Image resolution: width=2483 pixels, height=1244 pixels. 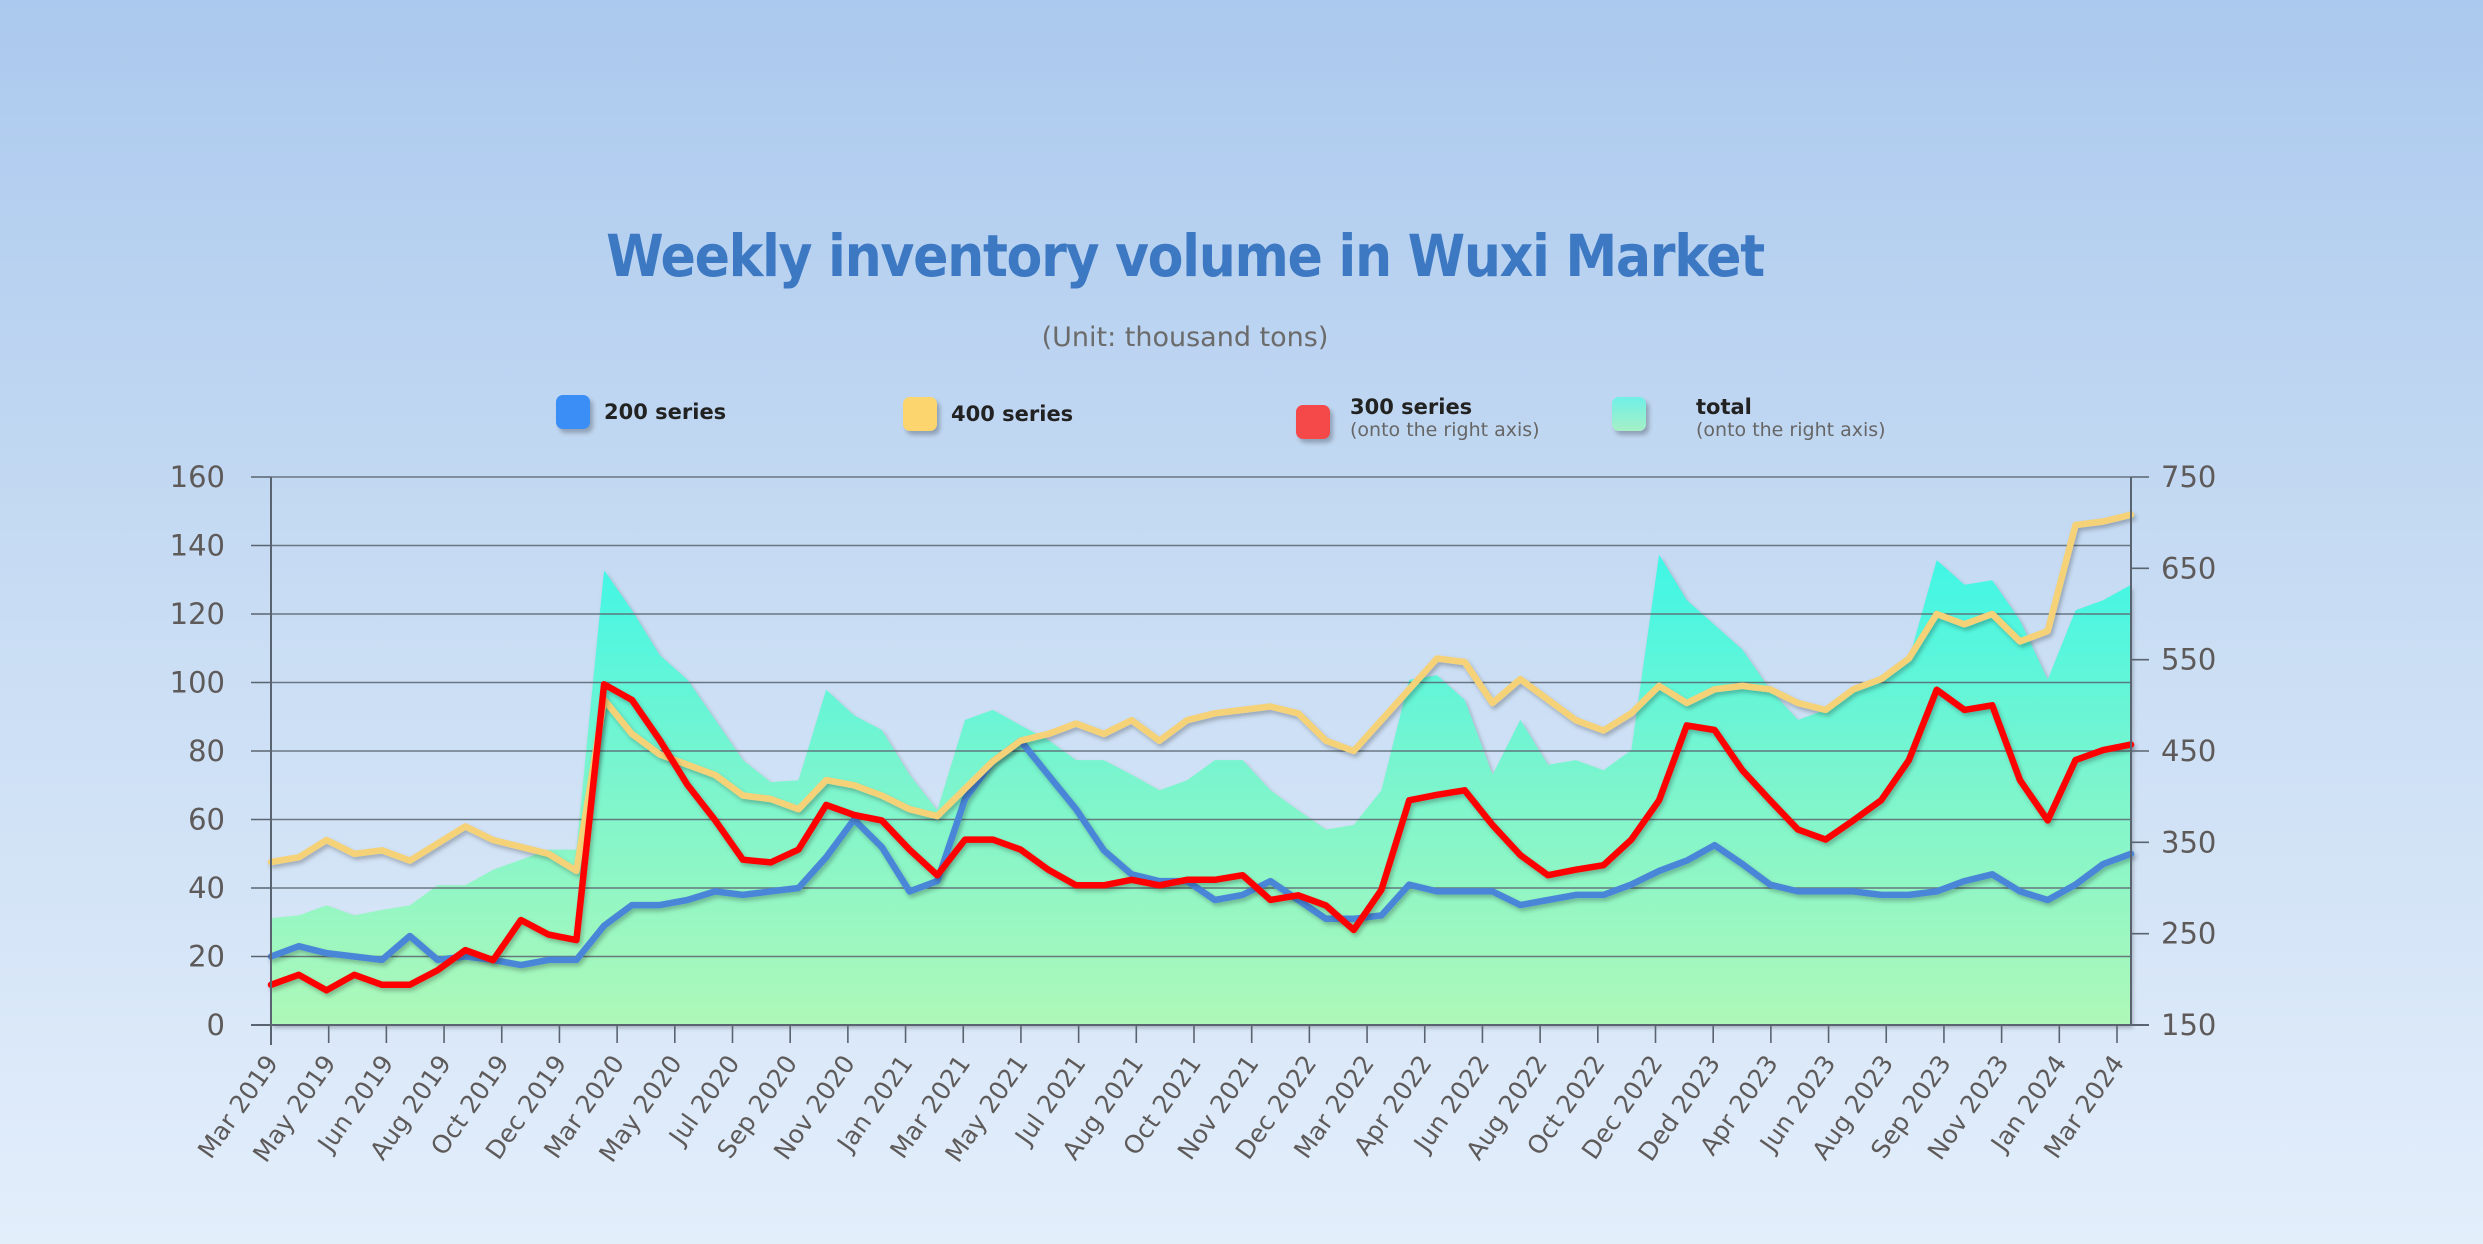 What do you see at coordinates (197, 614) in the screenshot?
I see `left-axis-tick-label: 120` at bounding box center [197, 614].